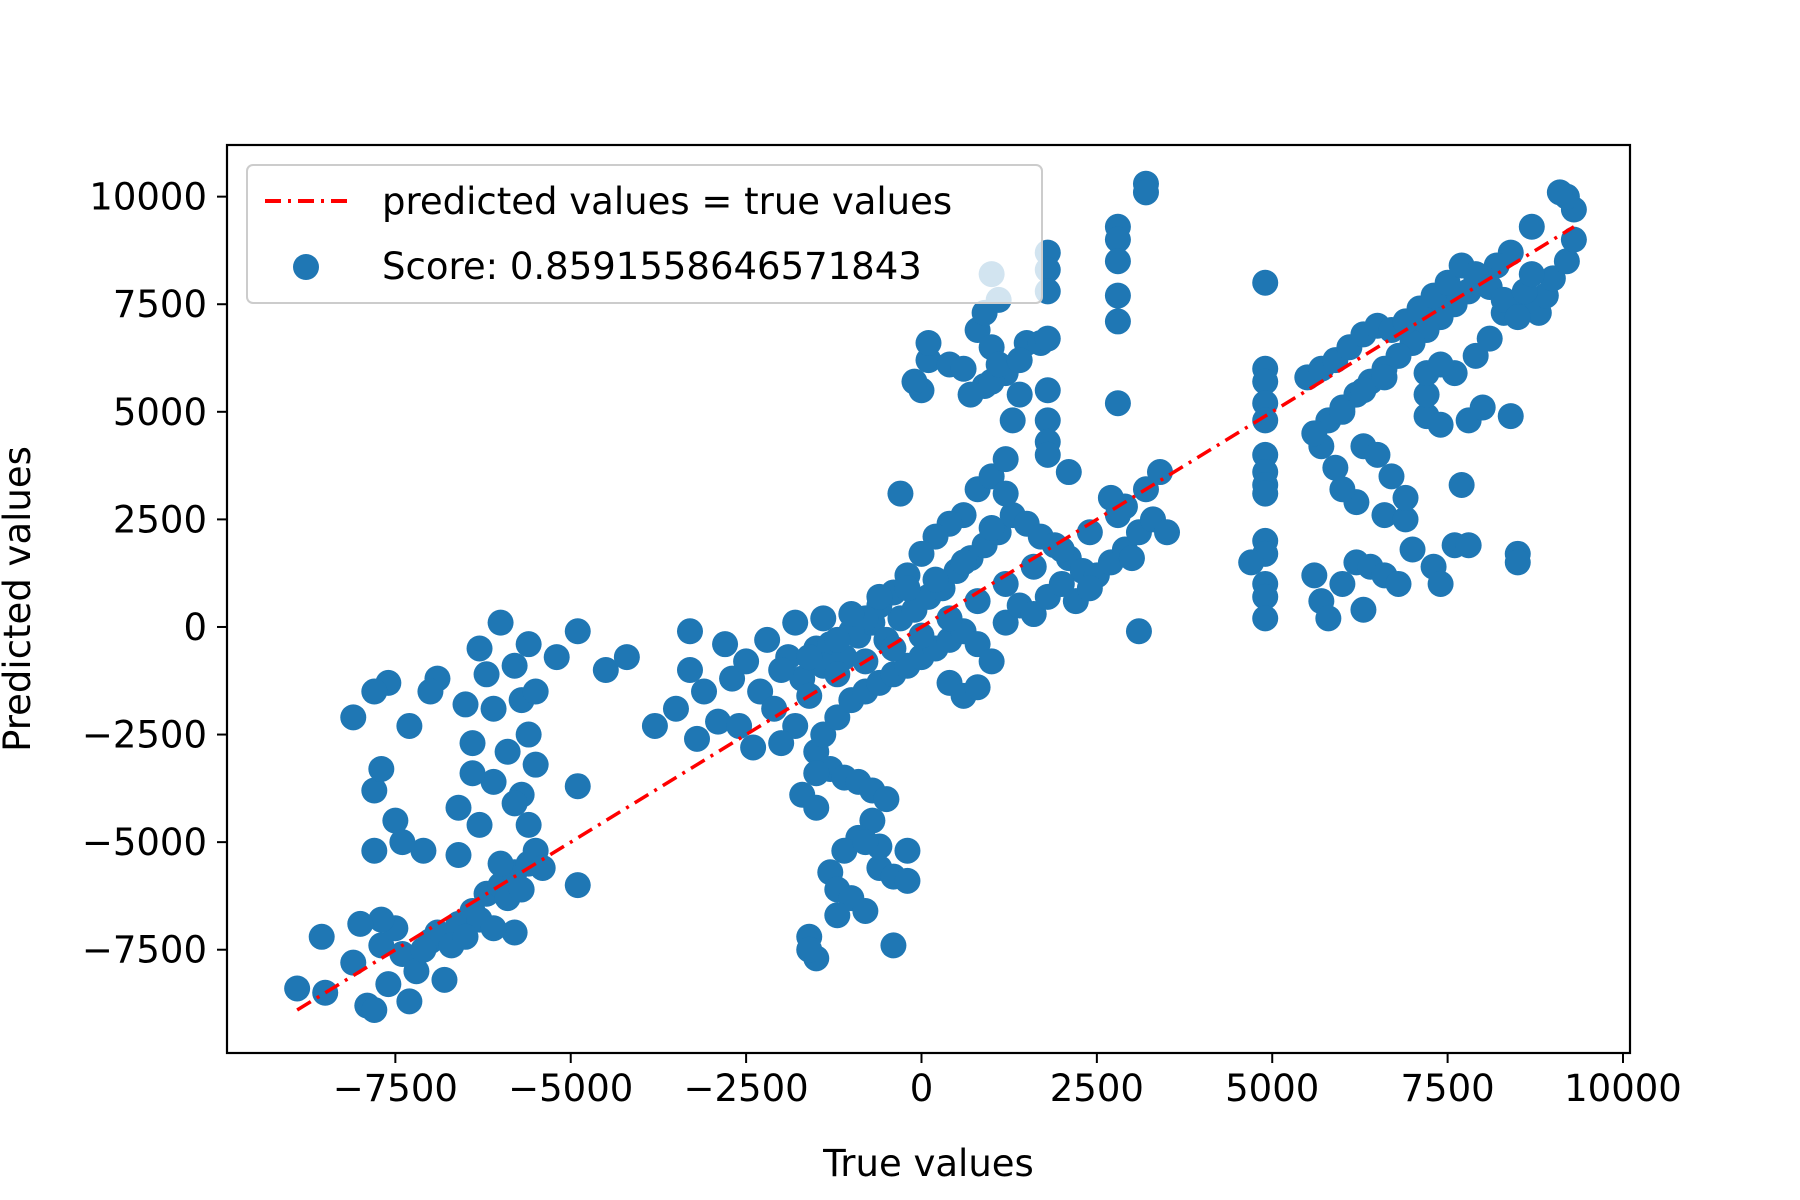 Image resolution: width=1800 pixels, height=1200 pixels. What do you see at coordinates (746, 1088) in the screenshot?
I see `x-tick-label-2: −2500` at bounding box center [746, 1088].